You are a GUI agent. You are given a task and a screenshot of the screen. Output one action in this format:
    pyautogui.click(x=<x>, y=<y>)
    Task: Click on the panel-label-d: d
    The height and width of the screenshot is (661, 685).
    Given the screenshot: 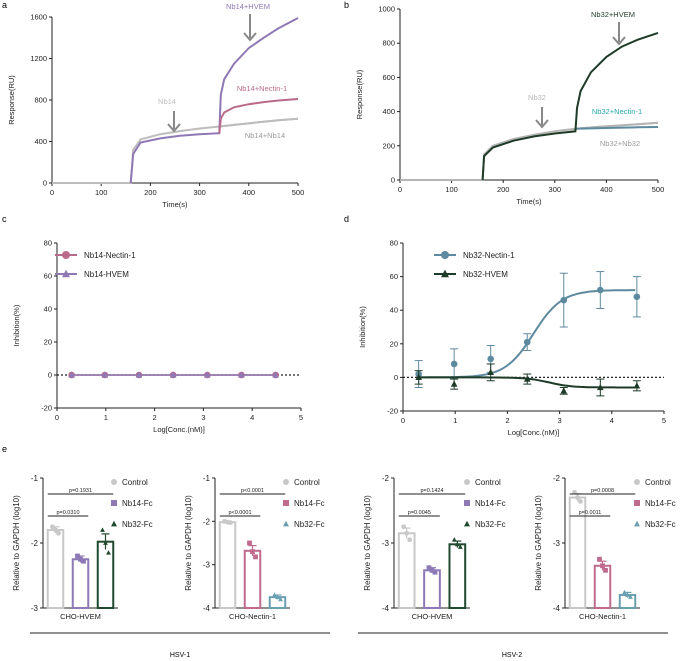 What is the action you would take?
    pyautogui.click(x=346, y=219)
    